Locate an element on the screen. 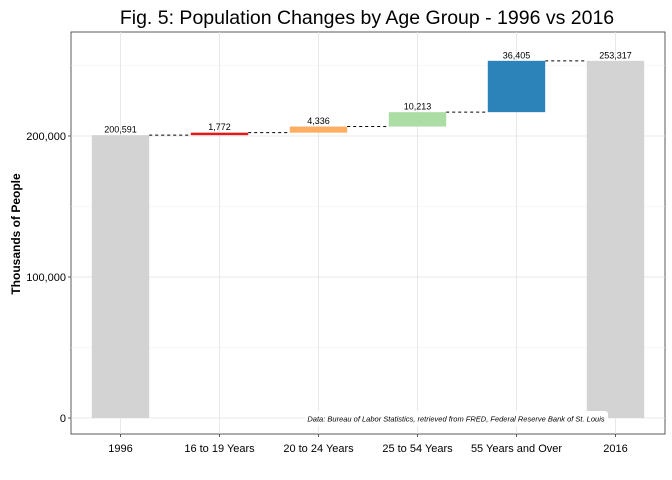  x-tick-label: 55 Years and Over is located at coordinates (516, 449).